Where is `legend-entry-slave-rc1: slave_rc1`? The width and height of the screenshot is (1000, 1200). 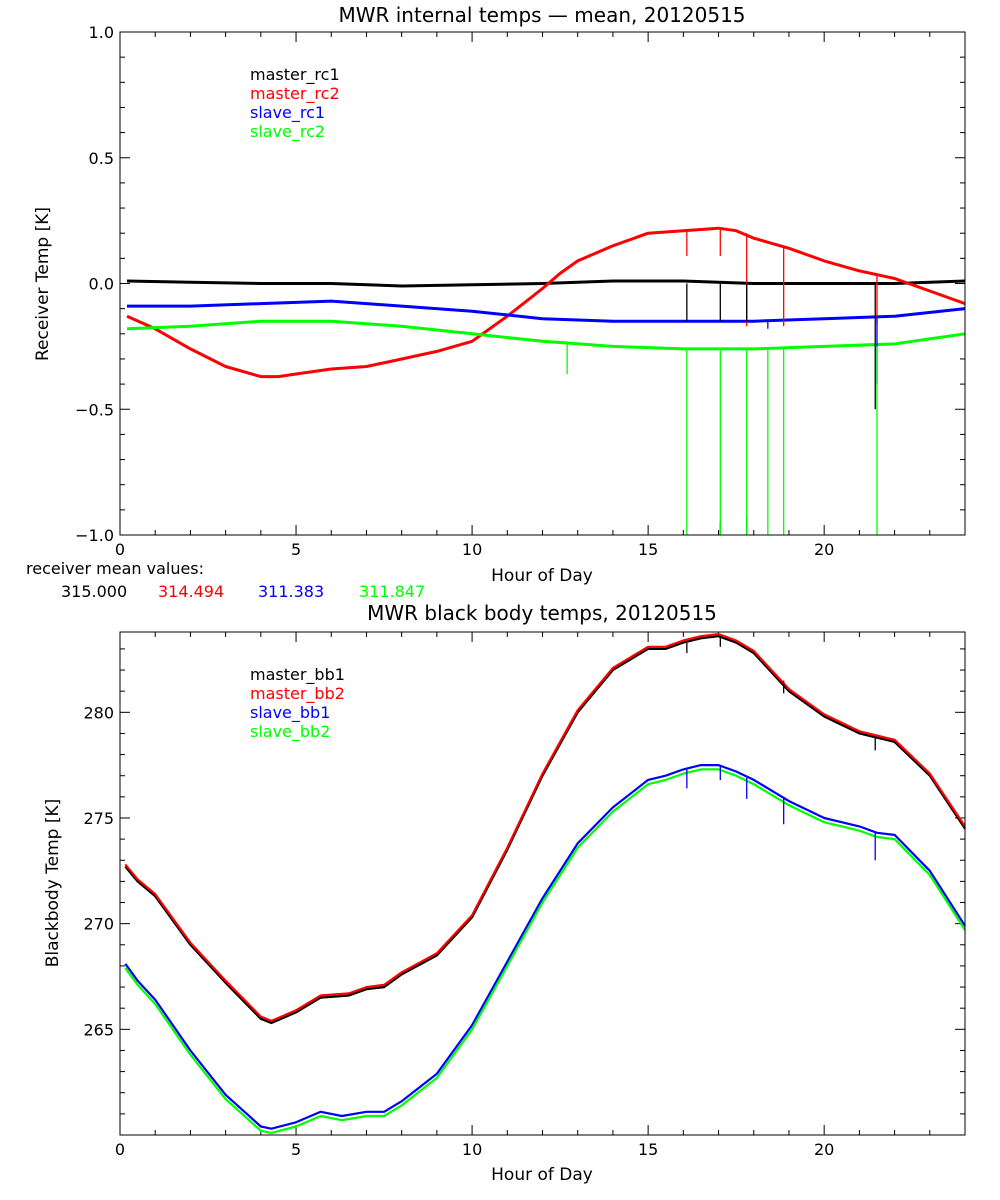
legend-entry-slave-rc1: slave_rc1 is located at coordinates (287, 113).